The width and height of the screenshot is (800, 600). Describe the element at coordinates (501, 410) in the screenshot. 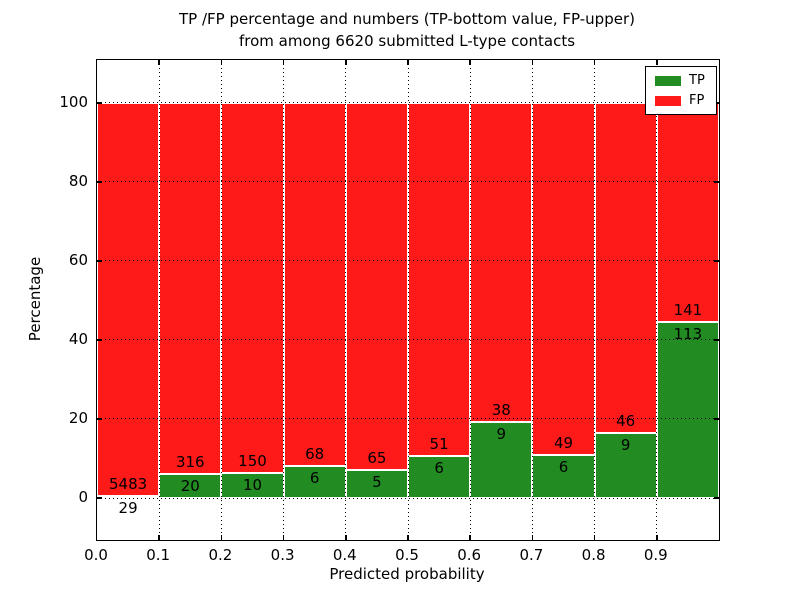

I see `fp-count-label: 38` at that location.